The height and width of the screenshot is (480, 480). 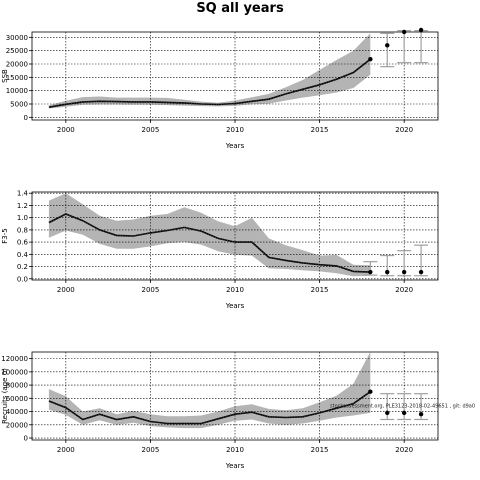 What do you see at coordinates (14, 359) in the screenshot?
I see `y-tick-label: 120000` at bounding box center [14, 359].